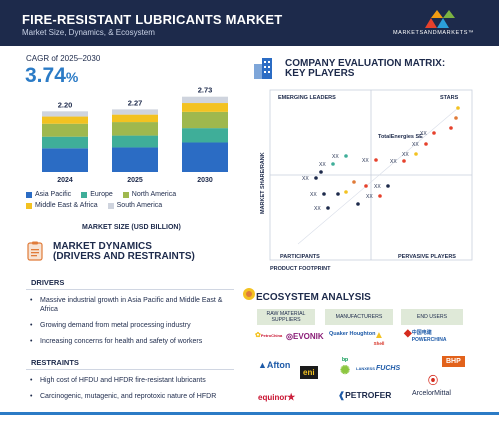 The width and height of the screenshot is (499, 429). I want to click on eco-column-raw-material: RAW MATERIAL SUPPLIERS, so click(286, 317).